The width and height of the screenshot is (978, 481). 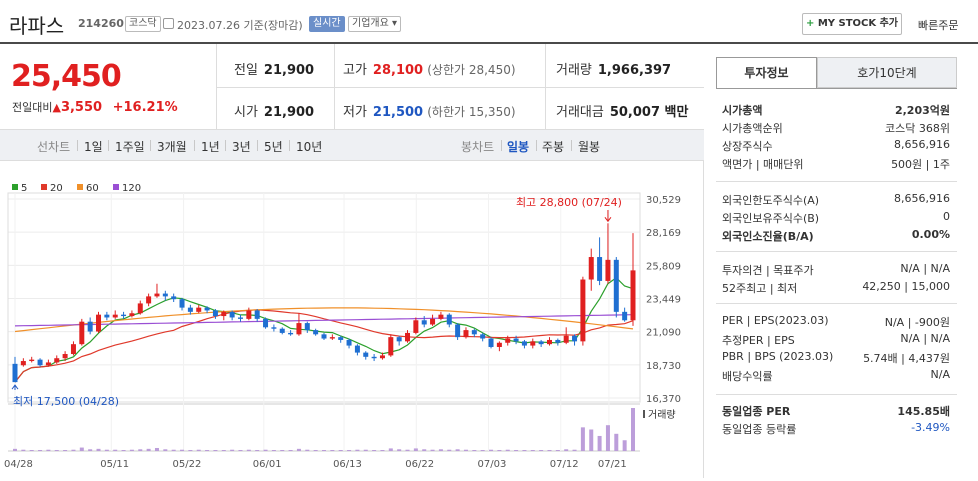 What do you see at coordinates (887, 72) in the screenshot?
I see `tab-orderbook-10: 호가10단계` at bounding box center [887, 72].